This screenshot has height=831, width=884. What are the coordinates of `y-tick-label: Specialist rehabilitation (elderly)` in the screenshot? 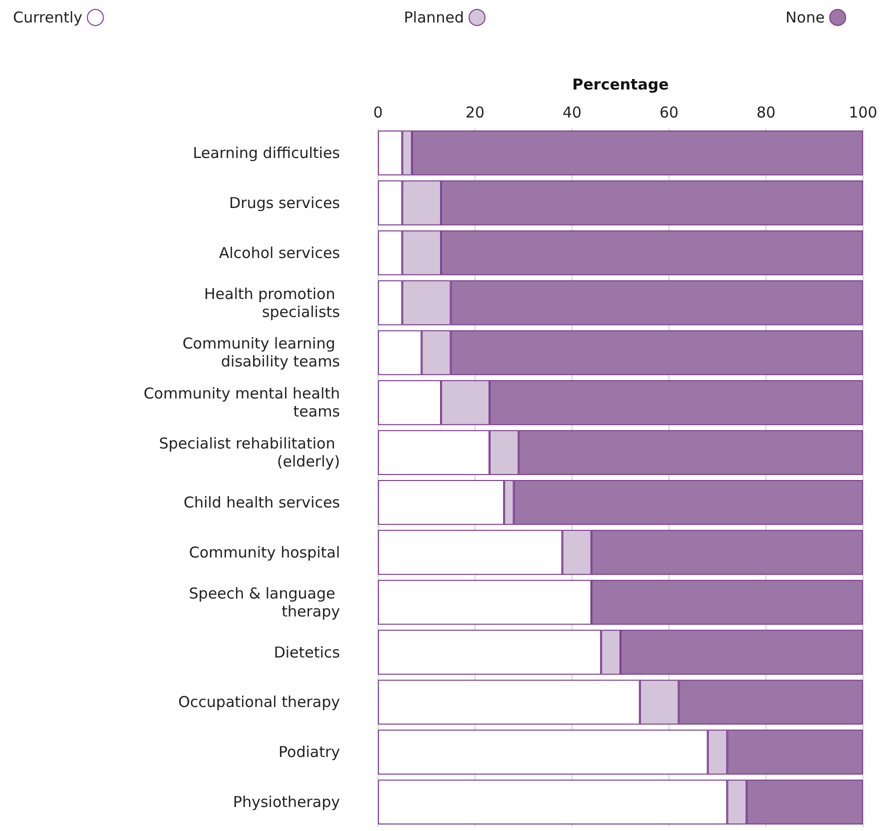 It's located at (249, 452).